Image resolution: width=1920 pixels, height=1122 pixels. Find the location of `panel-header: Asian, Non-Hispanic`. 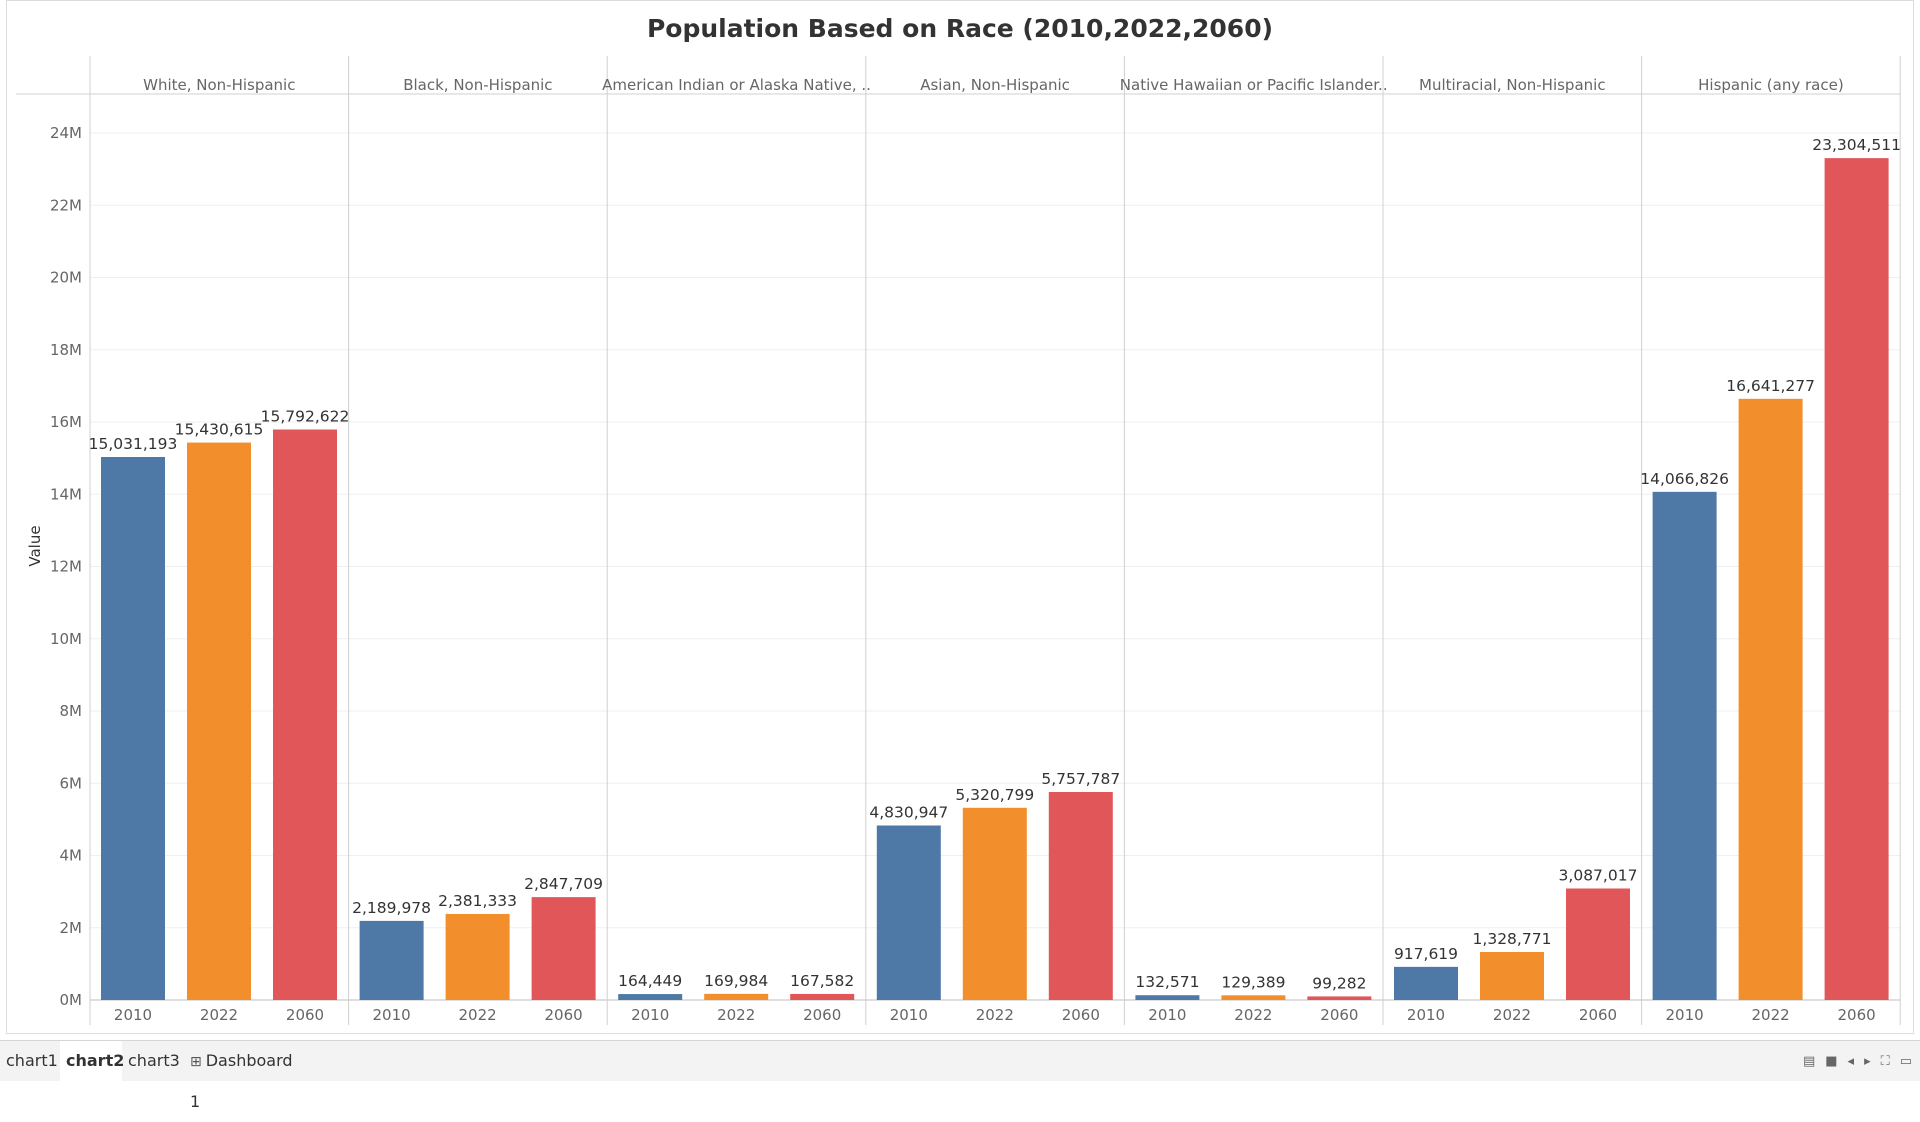

panel-header: Asian, Non-Hispanic is located at coordinates (995, 85).